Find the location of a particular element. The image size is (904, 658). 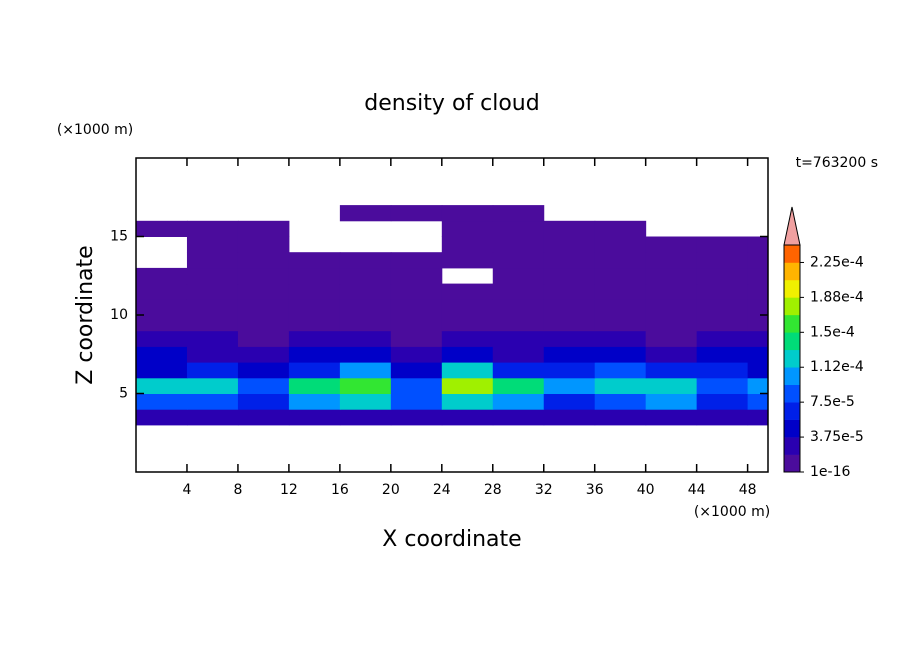

y-tick-label: 15 is located at coordinates (119, 237).